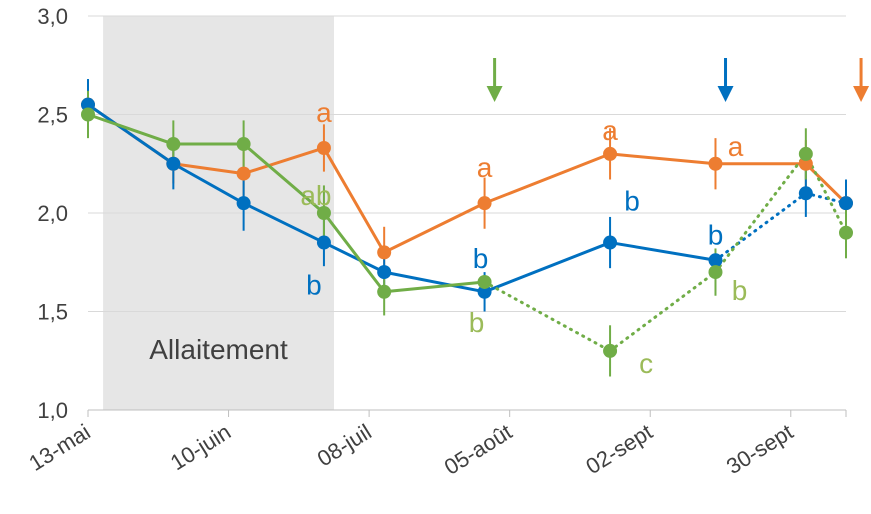 The image size is (871, 514). I want to click on y-tick-label: 3,0, so click(52, 16).